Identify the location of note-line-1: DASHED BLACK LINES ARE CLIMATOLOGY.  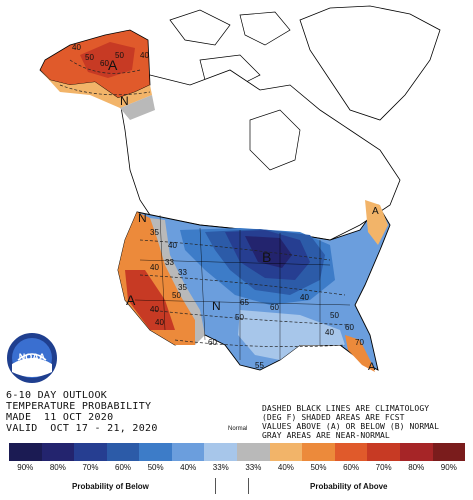
(346, 408).